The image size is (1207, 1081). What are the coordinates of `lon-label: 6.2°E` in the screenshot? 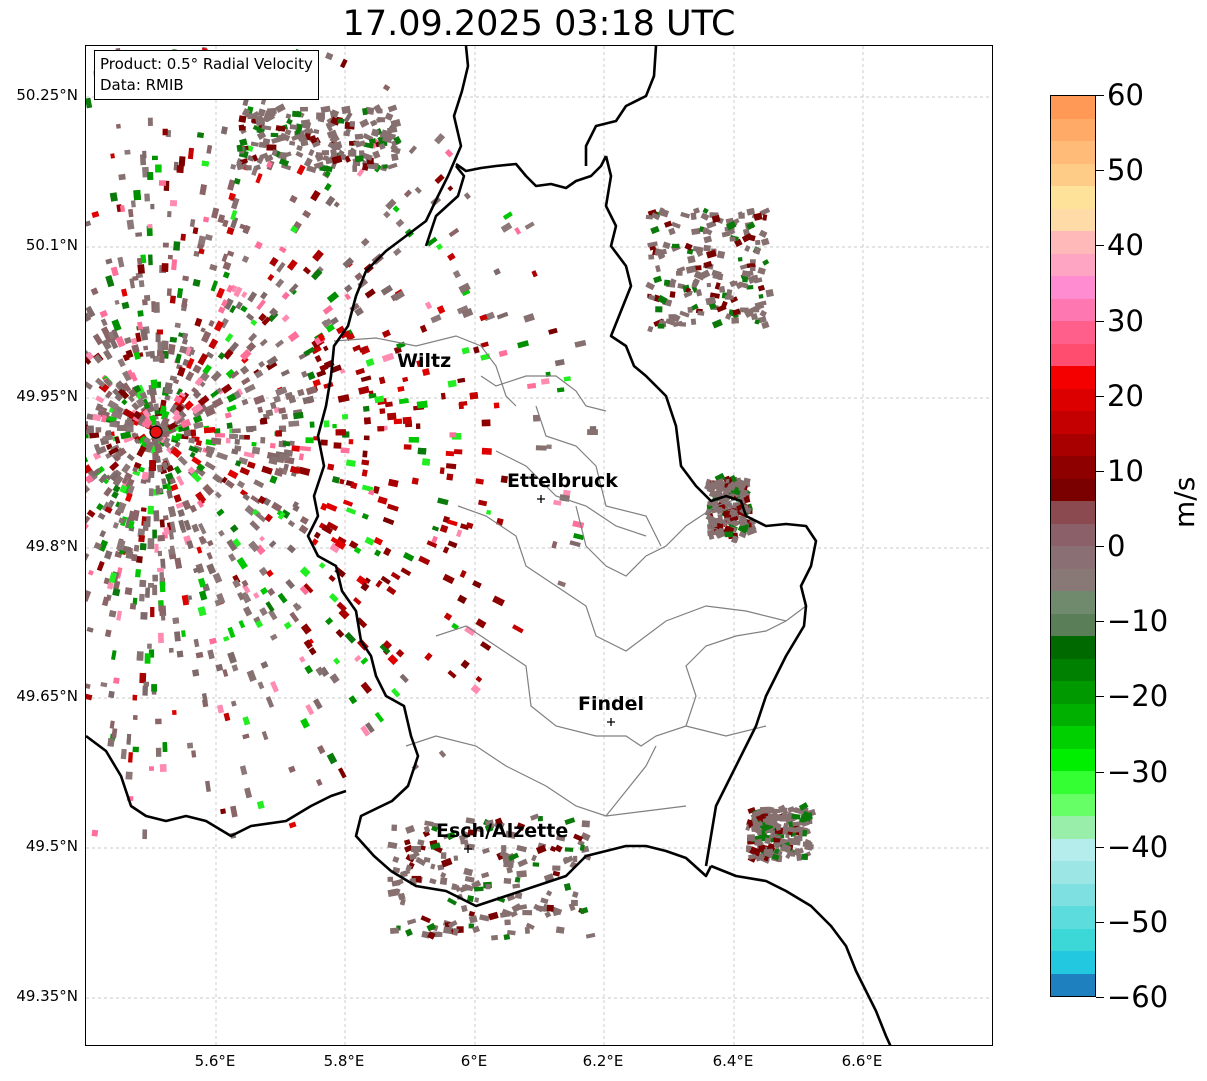 It's located at (603, 1061).